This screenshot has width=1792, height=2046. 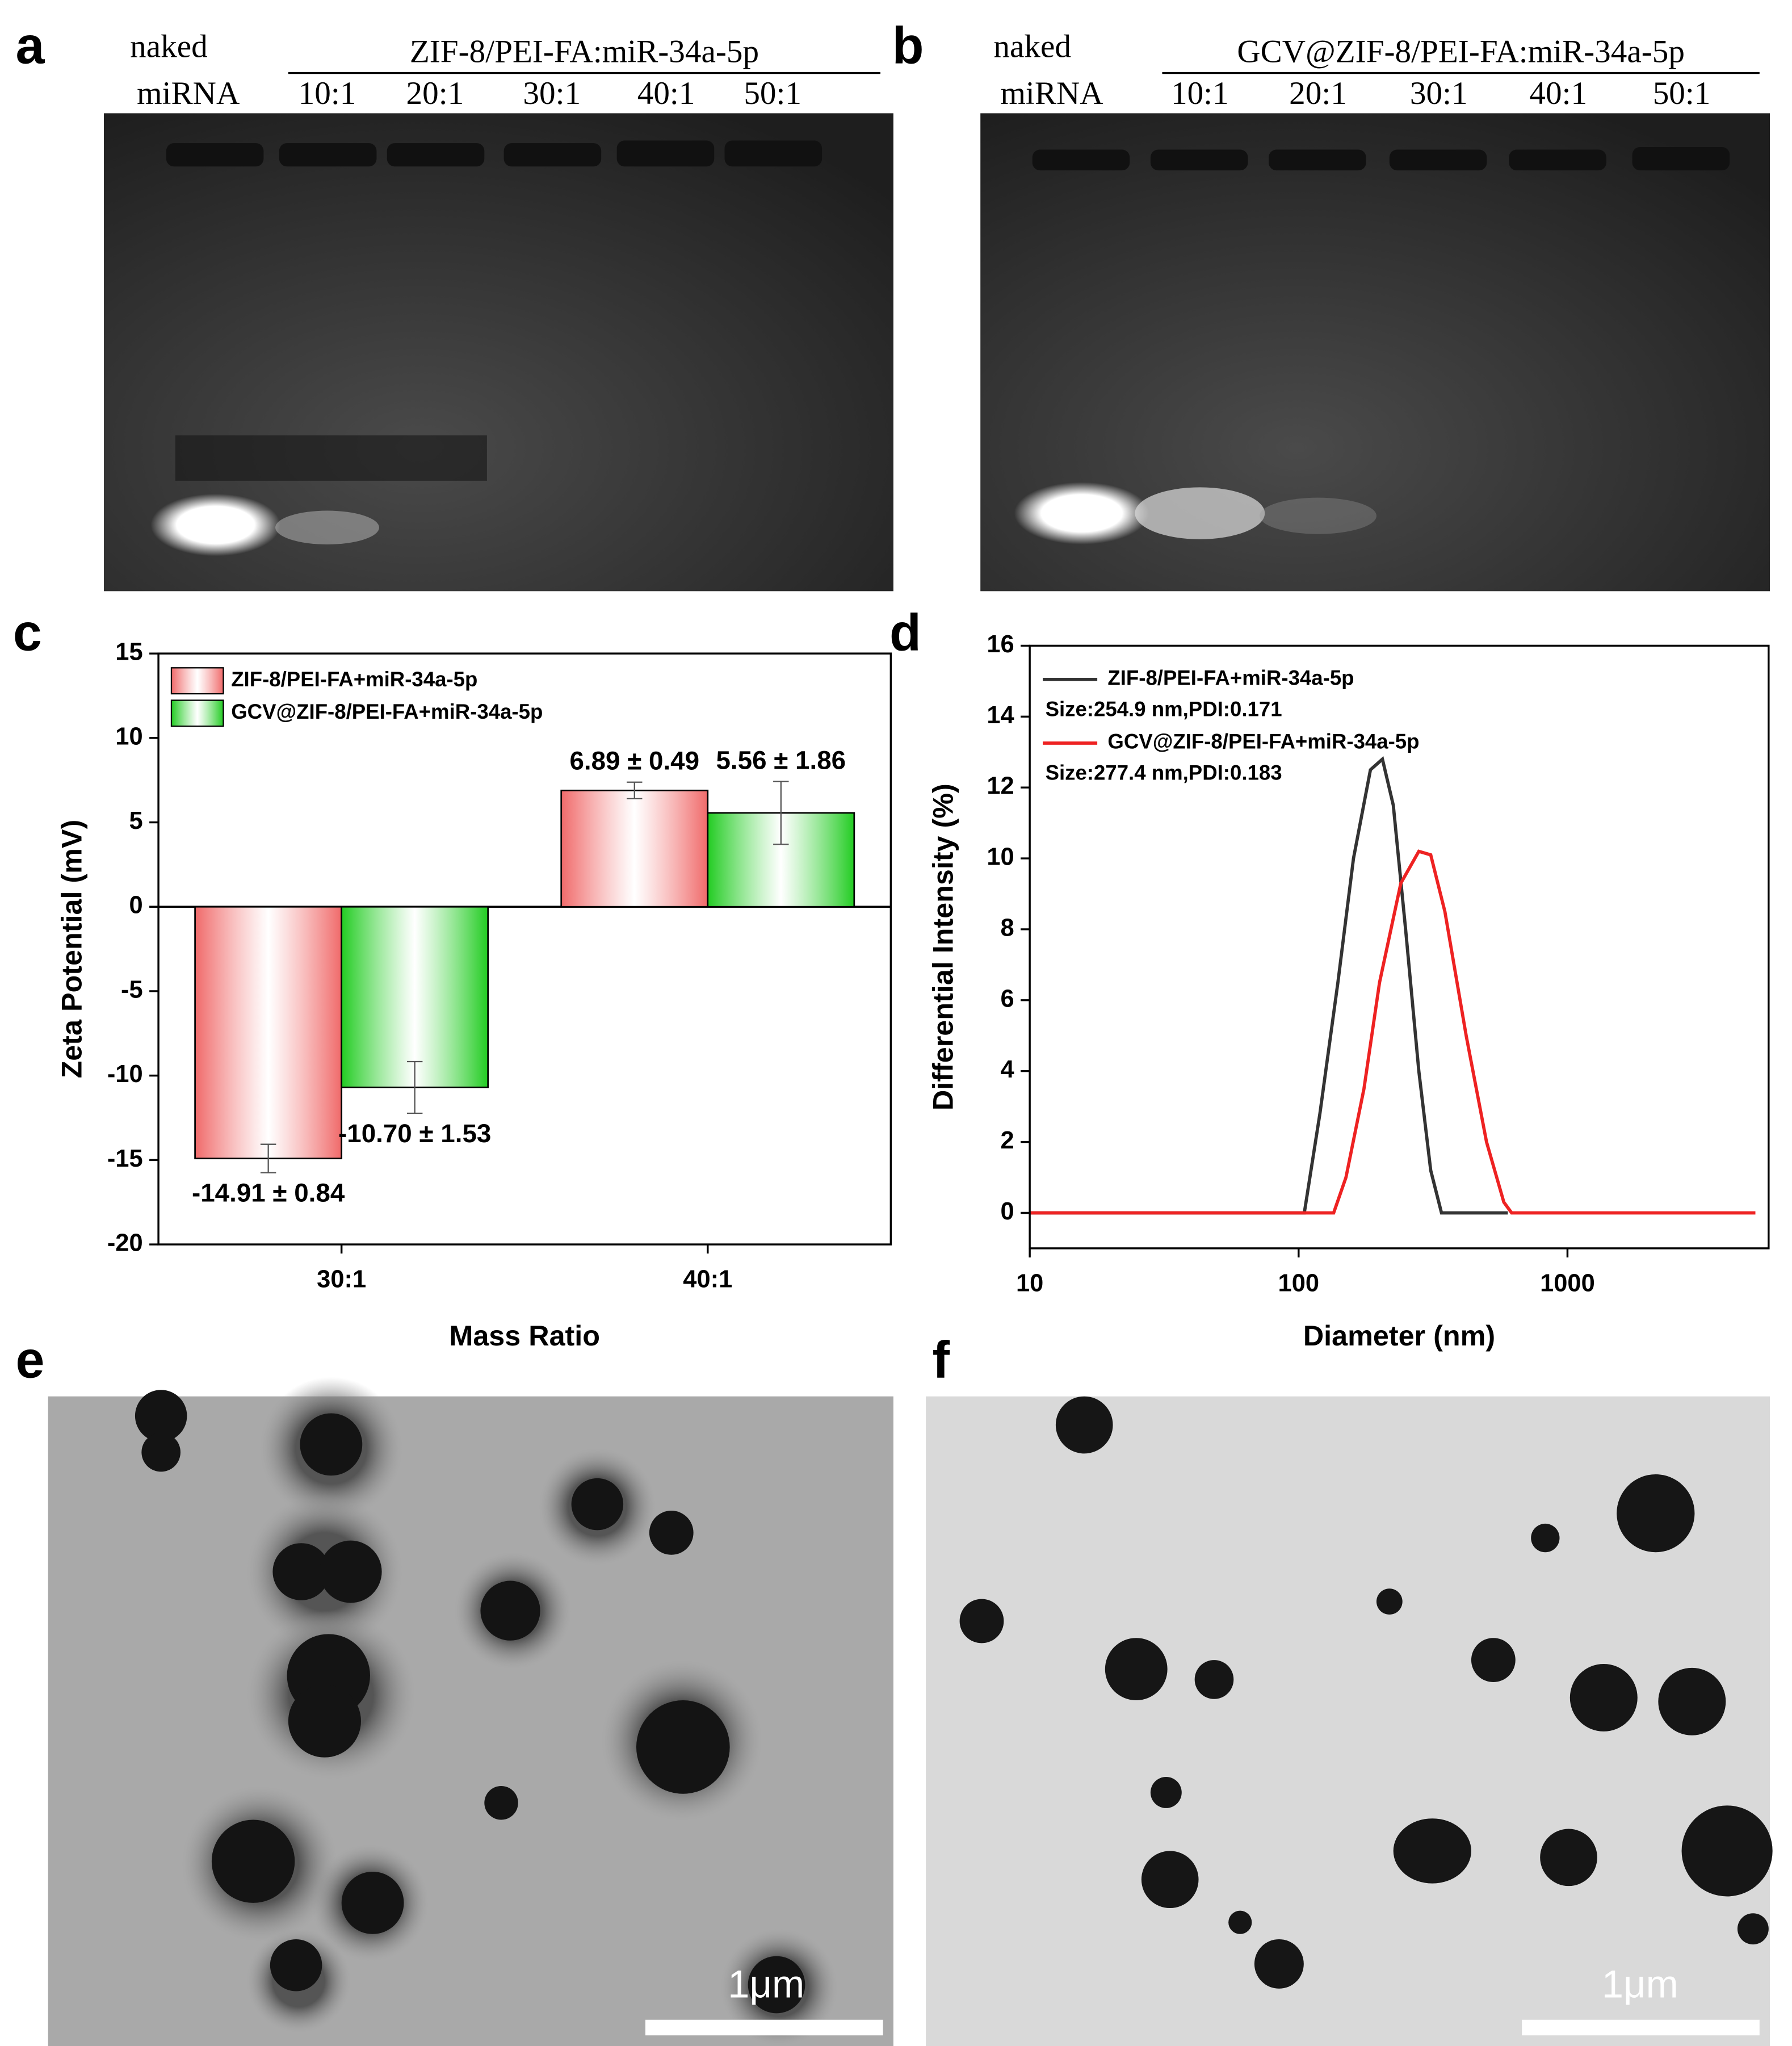 What do you see at coordinates (1000, 786) in the screenshot?
I see `y-tick-label: 12` at bounding box center [1000, 786].